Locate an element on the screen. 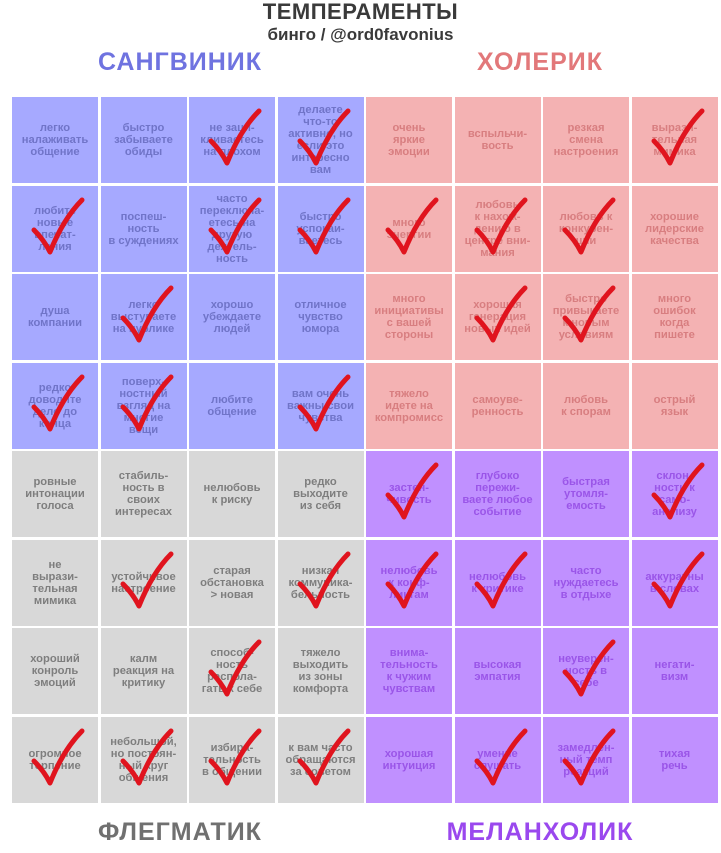 The image size is (721, 853). bingo-cell-phlegmatic: низкая коммуника- бельность is located at coordinates (320, 582).